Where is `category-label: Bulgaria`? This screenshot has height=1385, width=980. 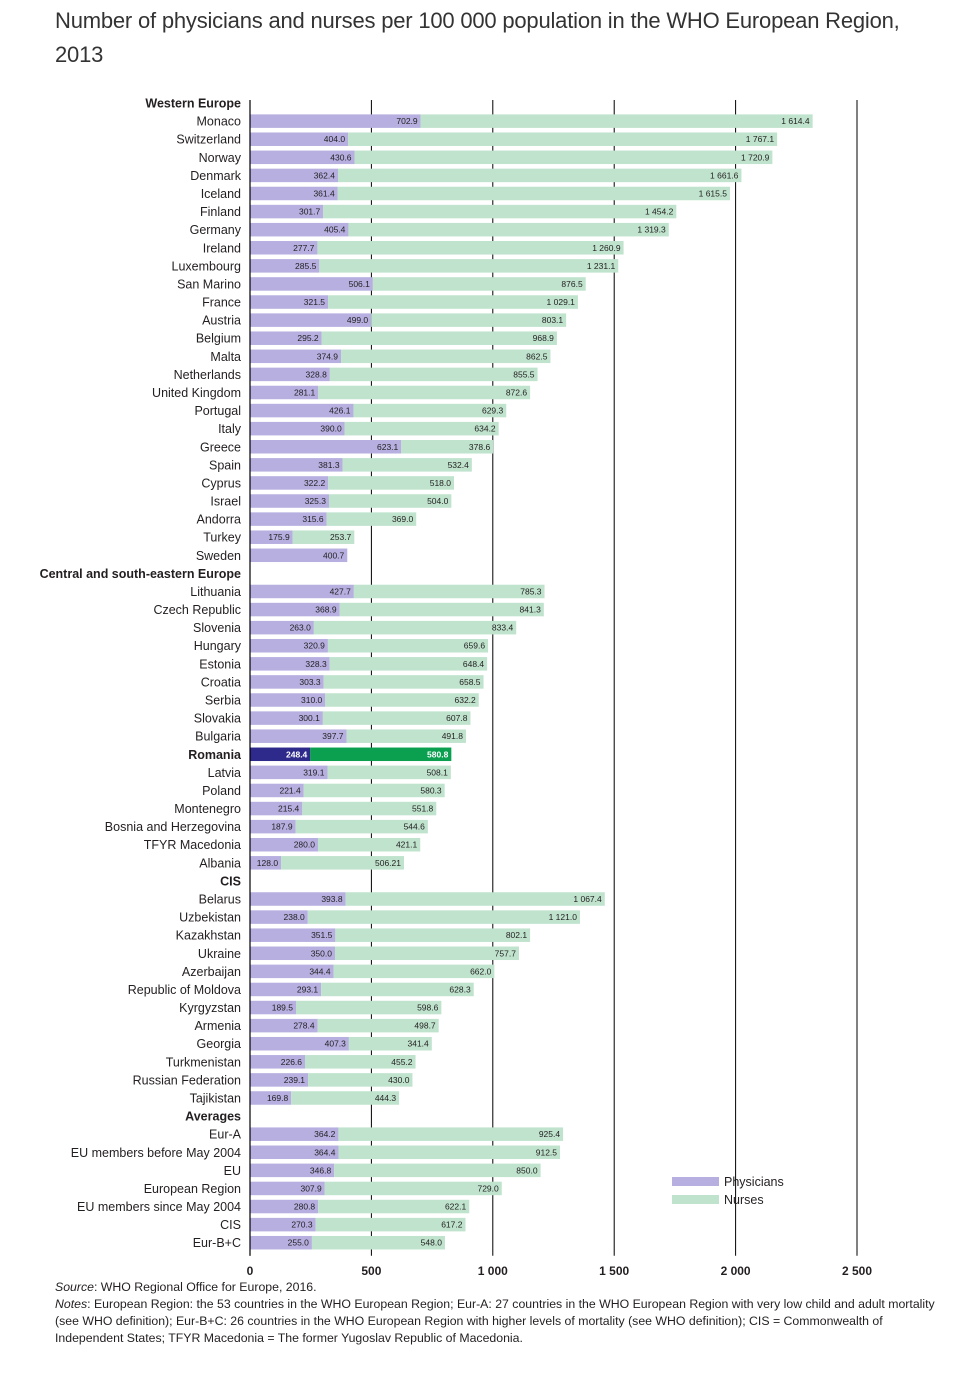
category-label: Bulgaria is located at coordinates (218, 737).